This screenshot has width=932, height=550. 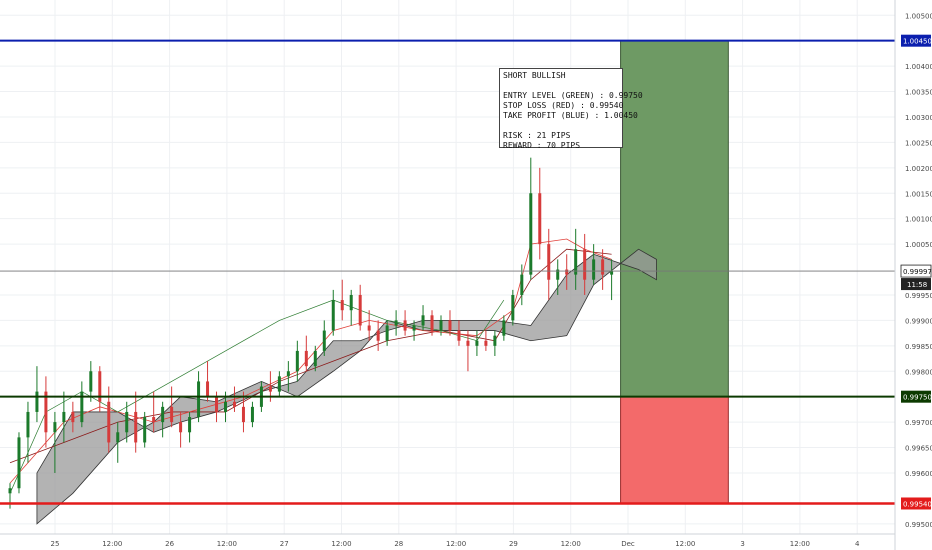 What do you see at coordinates (918, 347) in the screenshot?
I see `price-tick-label: 0.99850` at bounding box center [918, 347].